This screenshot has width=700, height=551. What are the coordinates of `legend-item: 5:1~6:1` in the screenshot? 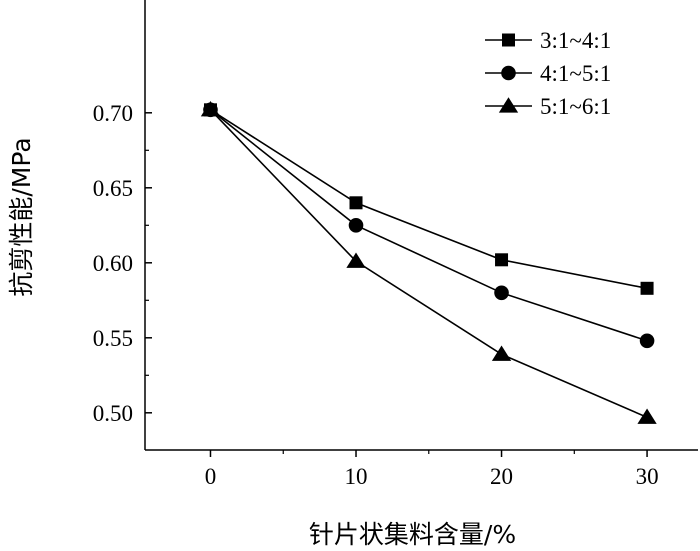 It's located at (548, 106).